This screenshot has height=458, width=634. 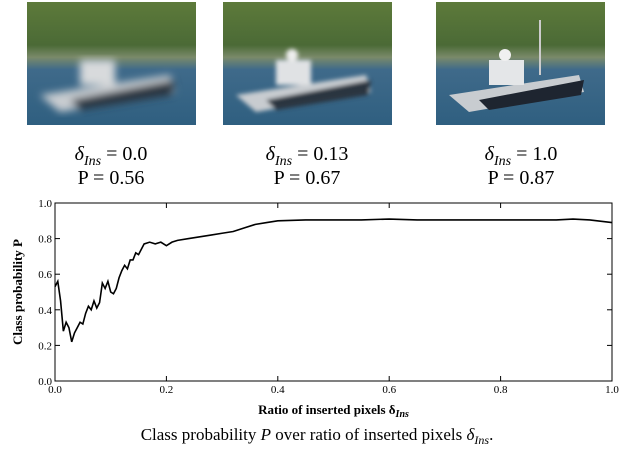 I want to click on probability-label: P = 0.67, so click(x=307, y=178).